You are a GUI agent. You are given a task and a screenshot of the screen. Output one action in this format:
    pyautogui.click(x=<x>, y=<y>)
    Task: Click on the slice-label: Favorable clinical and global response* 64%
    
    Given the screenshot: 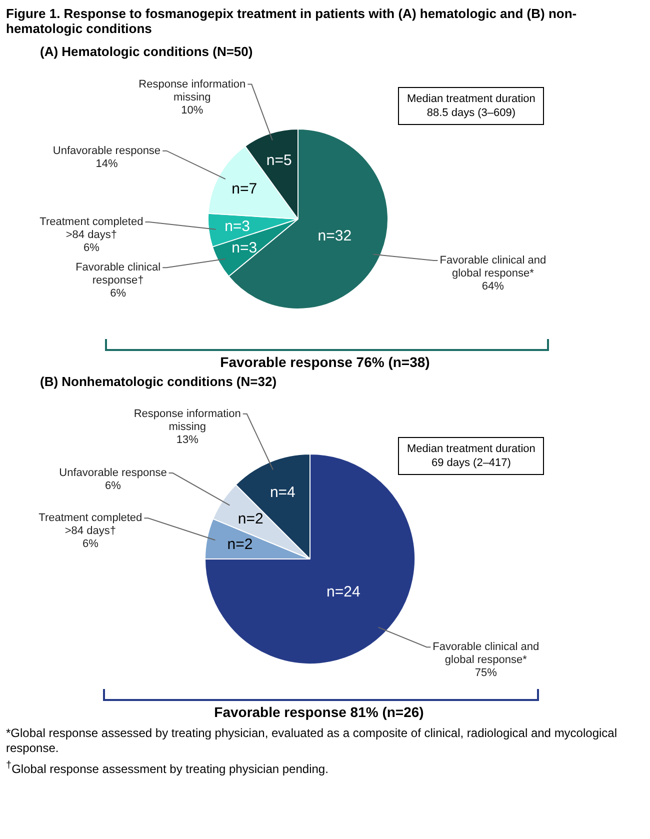 What is the action you would take?
    pyautogui.click(x=493, y=273)
    